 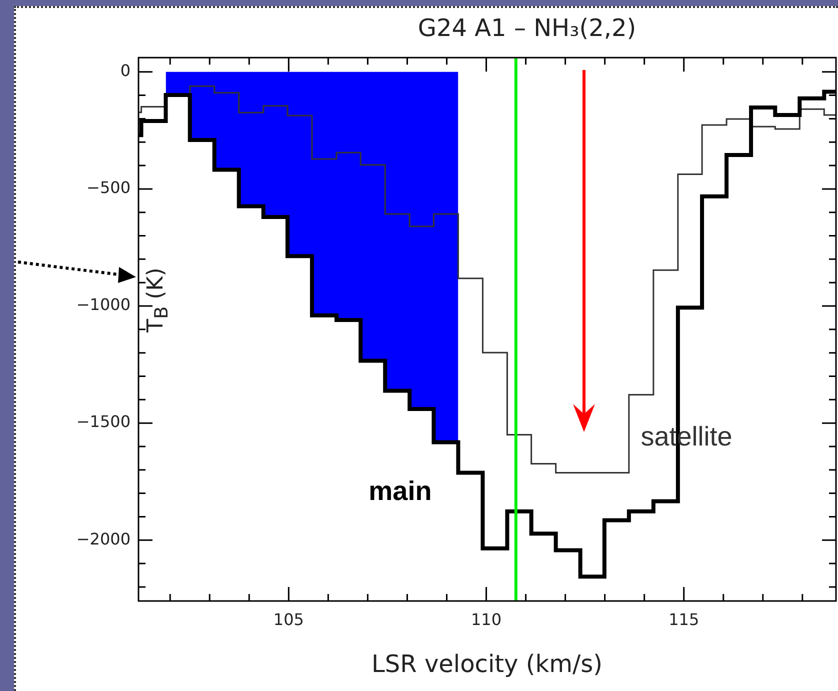 I want to click on series-label: main, so click(x=400, y=491).